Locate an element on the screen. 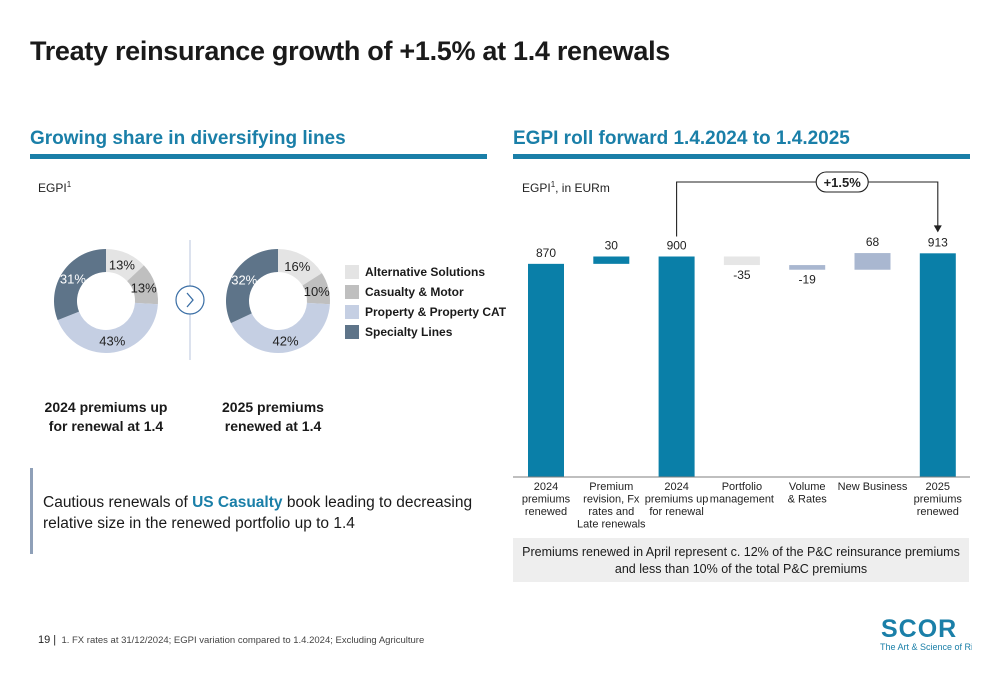  bar-value-label: -35 is located at coordinates (742, 275).